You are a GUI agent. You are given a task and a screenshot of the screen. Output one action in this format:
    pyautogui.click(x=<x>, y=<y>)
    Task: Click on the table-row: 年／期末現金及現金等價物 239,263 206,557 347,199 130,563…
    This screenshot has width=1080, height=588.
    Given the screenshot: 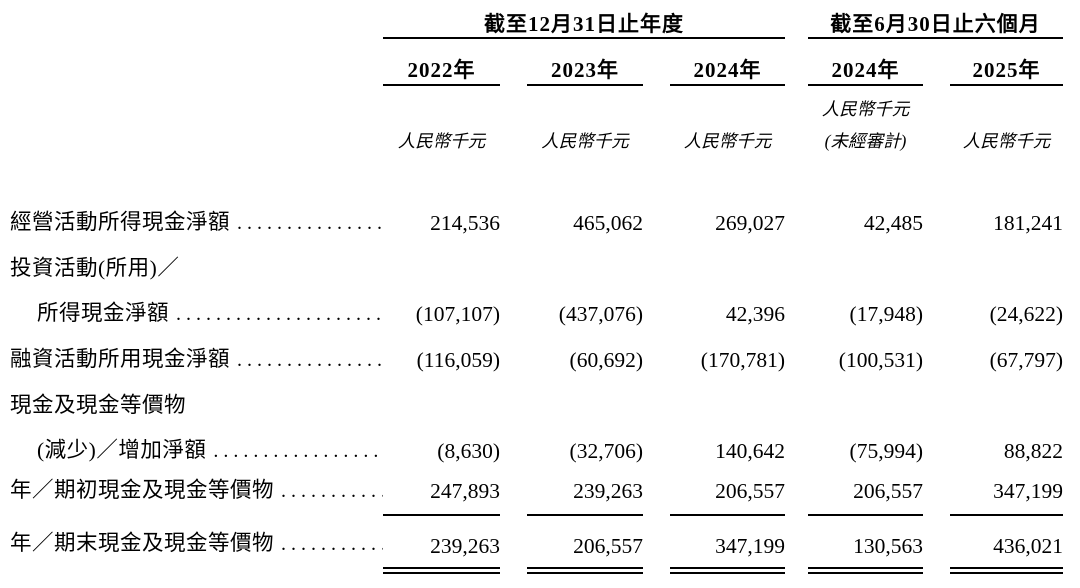 What is the action you would take?
    pyautogui.click(x=537, y=549)
    